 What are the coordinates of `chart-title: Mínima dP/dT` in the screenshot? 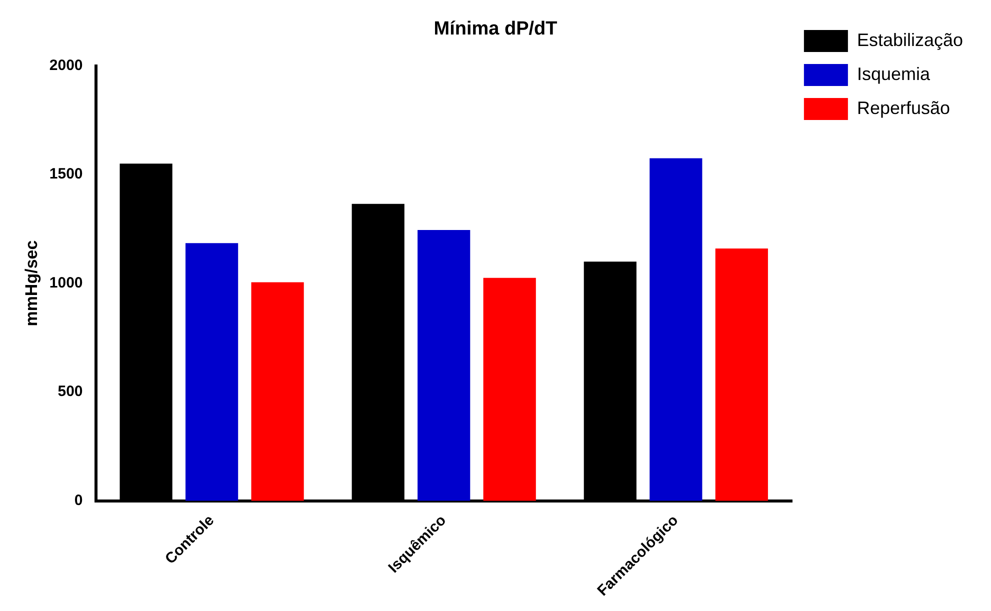 It's located at (496, 29).